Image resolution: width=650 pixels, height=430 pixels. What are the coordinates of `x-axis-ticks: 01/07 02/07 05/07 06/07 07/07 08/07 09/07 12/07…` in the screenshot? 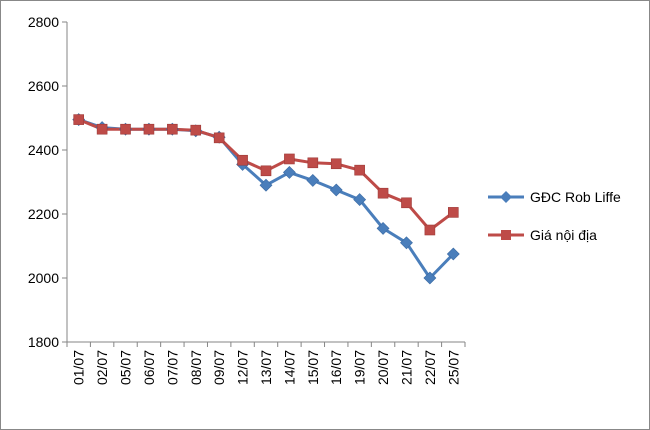 It's located at (266, 363).